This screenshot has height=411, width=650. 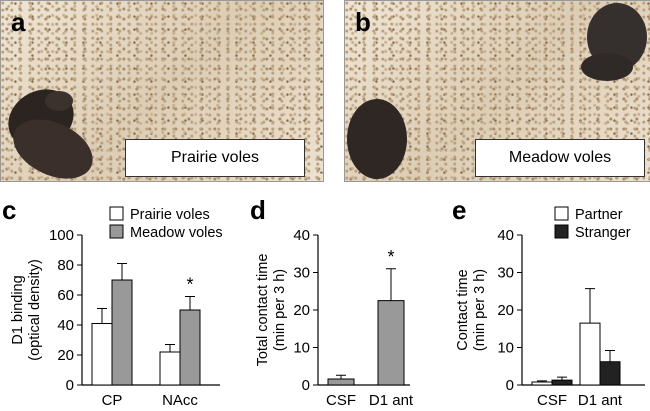 I want to click on y-tick-label-e-20: 20, so click(x=505, y=310).